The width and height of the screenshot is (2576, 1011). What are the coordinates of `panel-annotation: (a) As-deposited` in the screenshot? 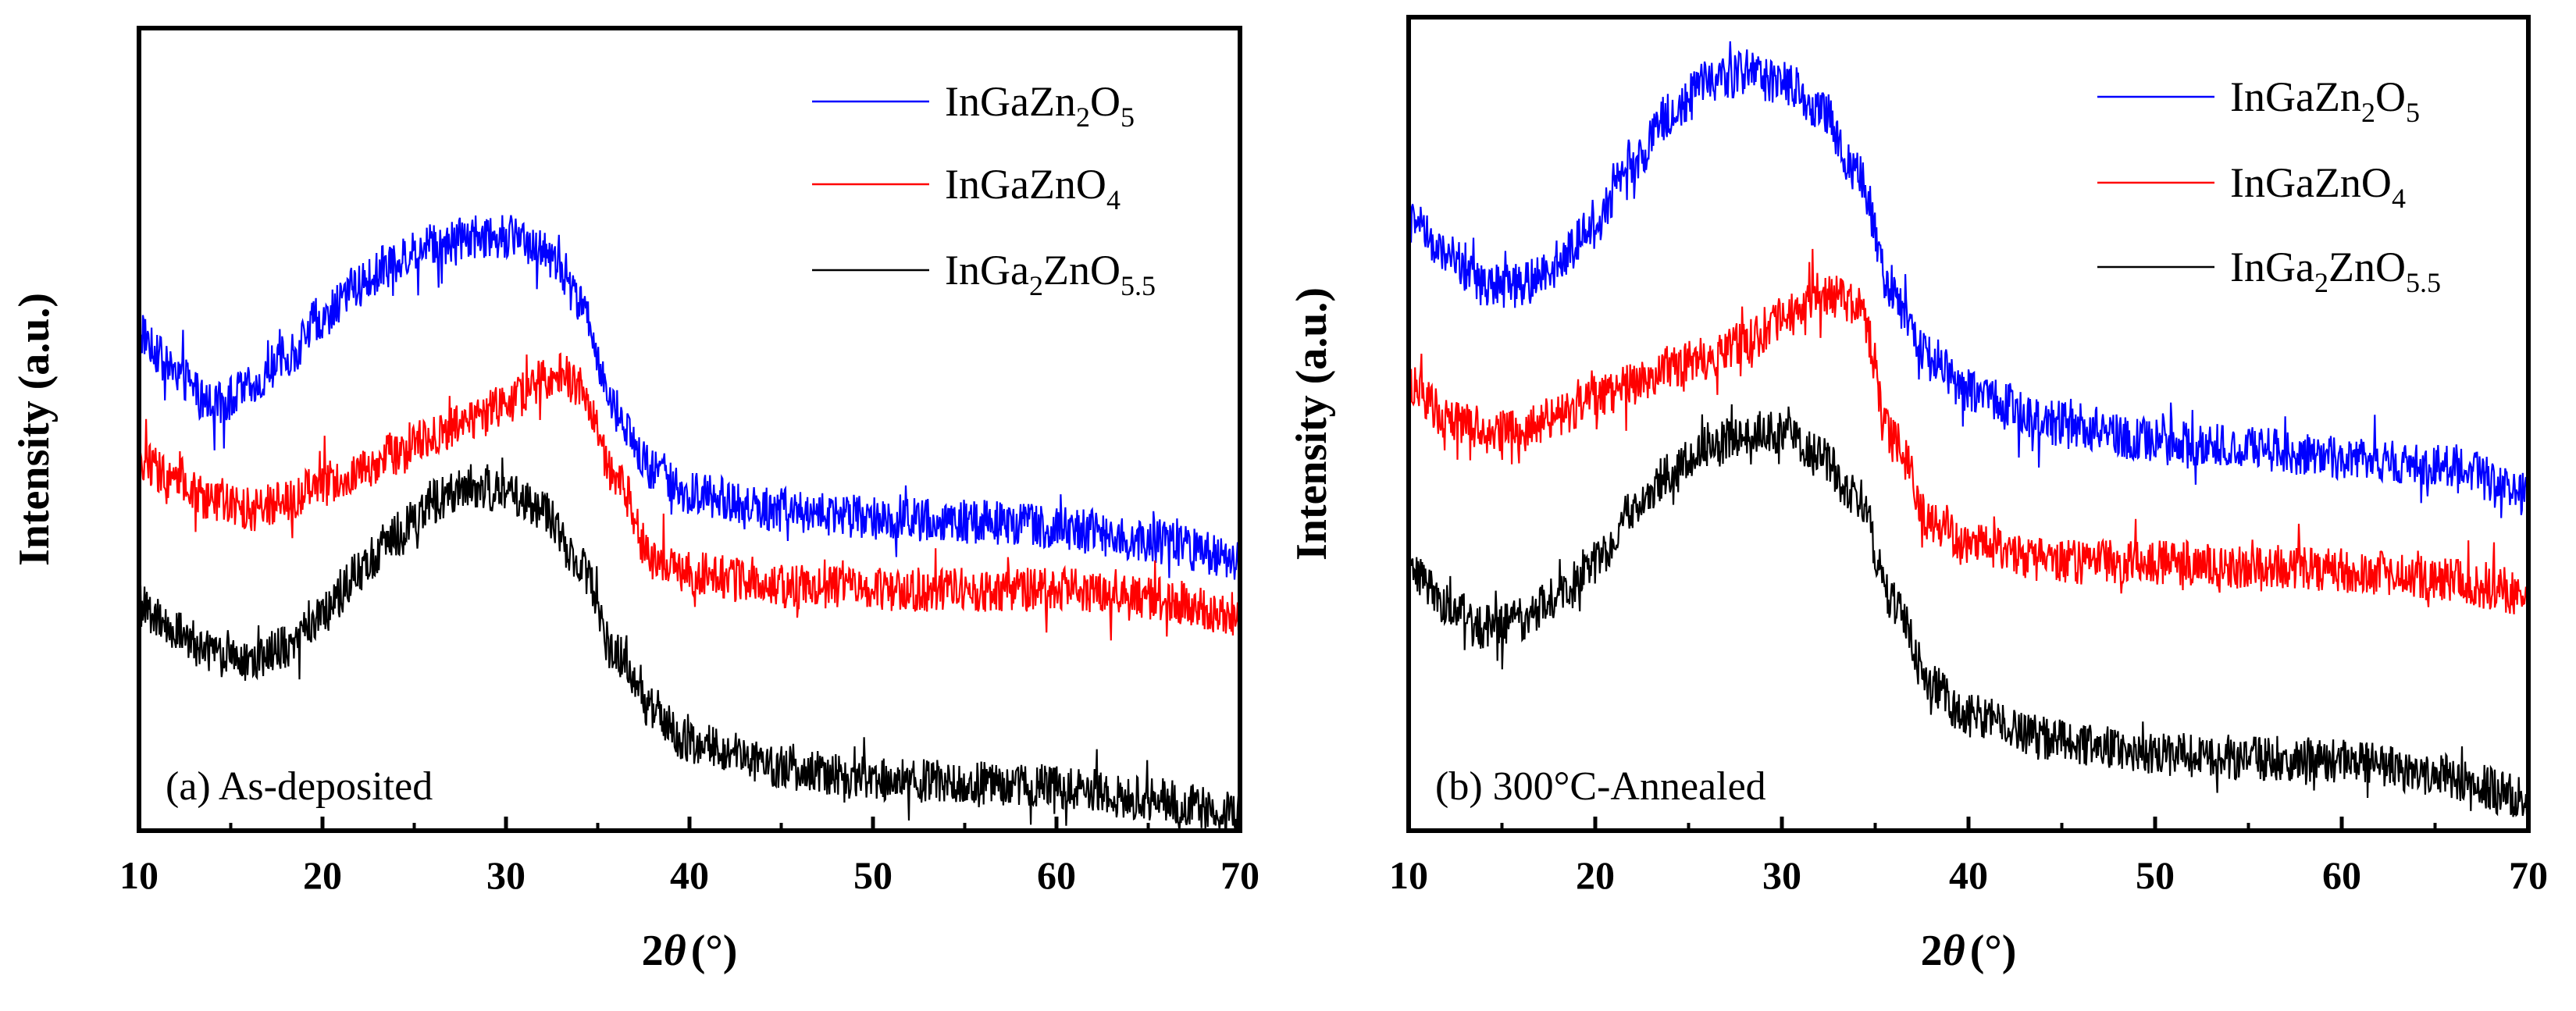 It's located at (299, 786).